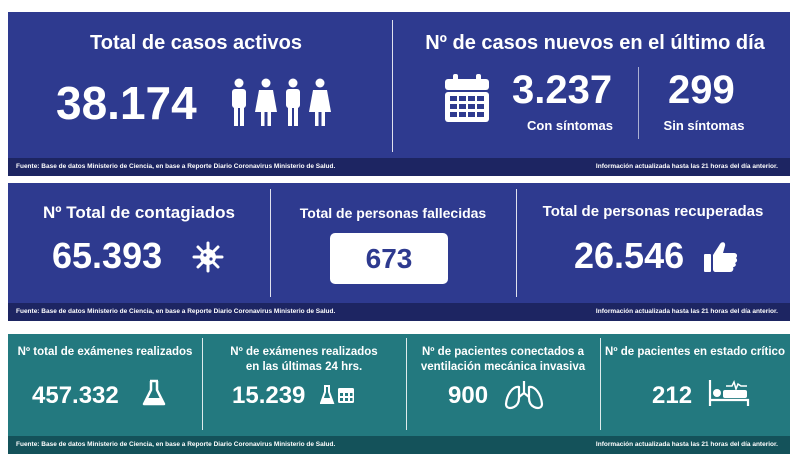 The height and width of the screenshot is (463, 799). Describe the element at coordinates (468, 395) in the screenshot. I see `ventilation-value: 900` at that location.